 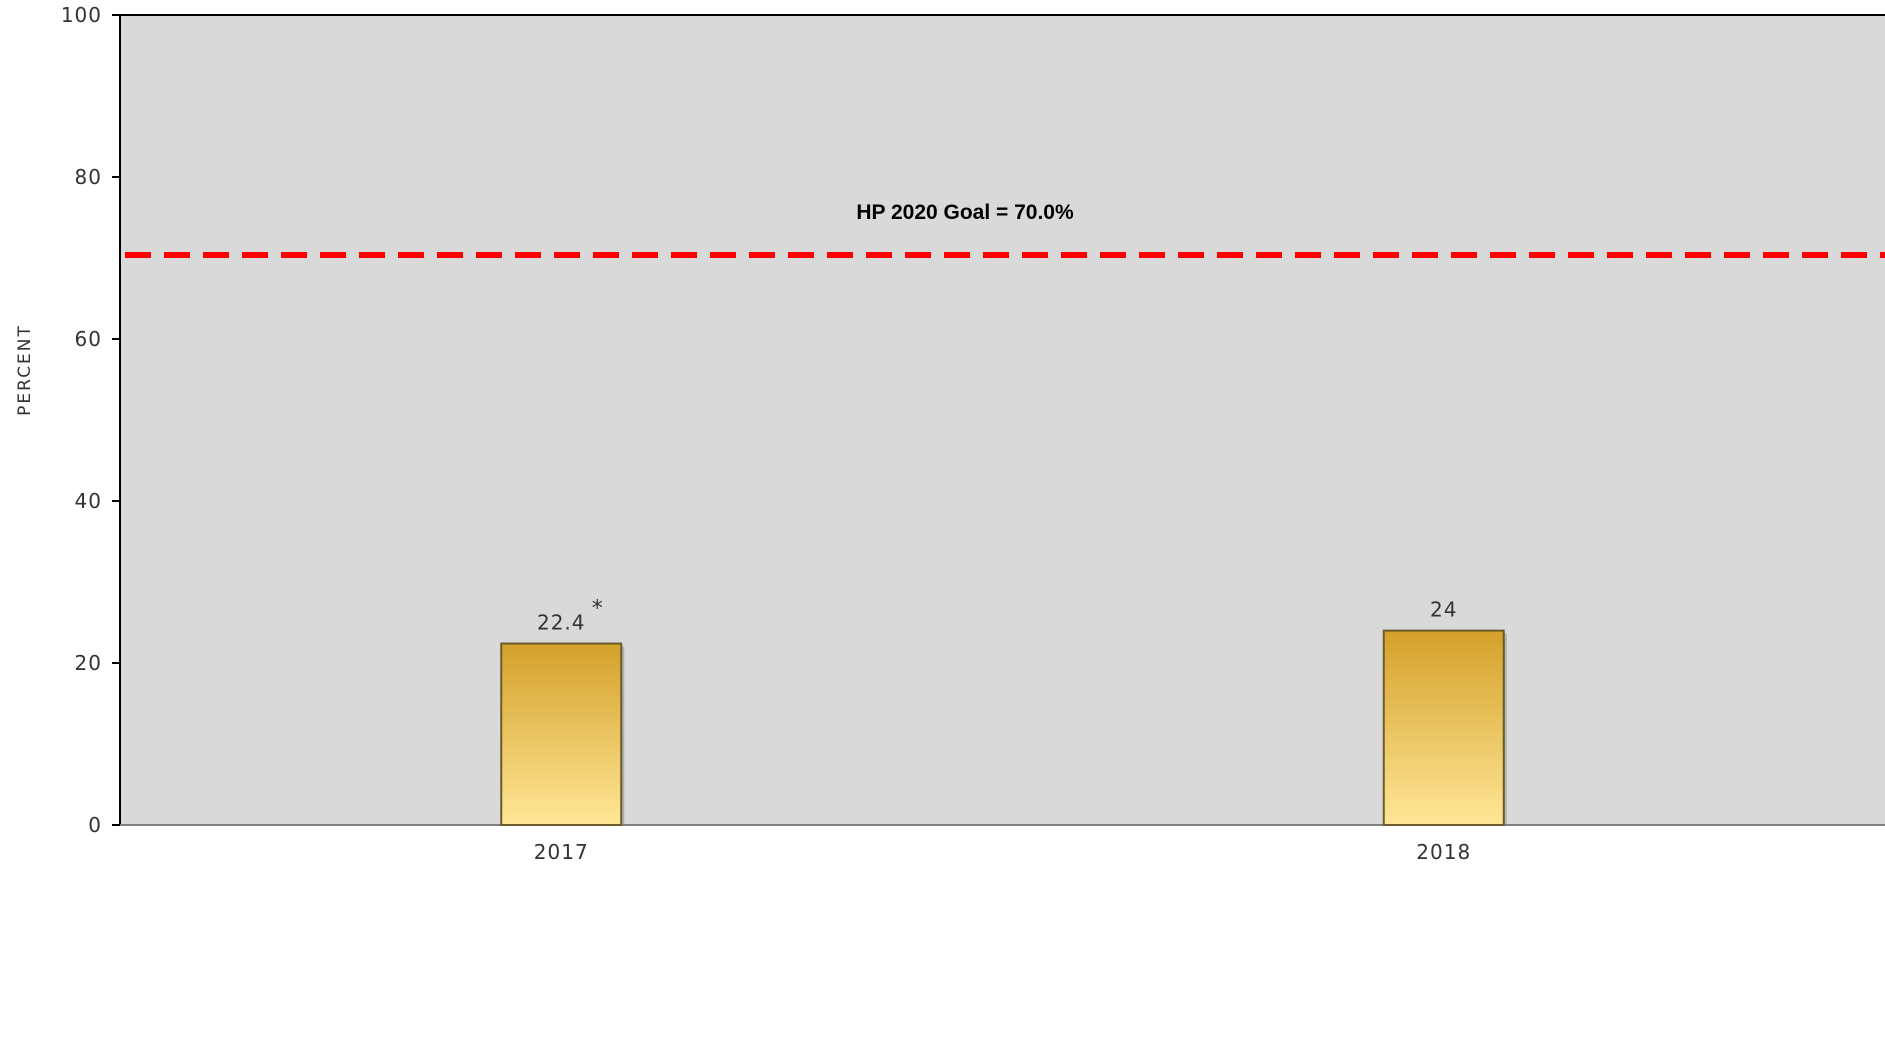 What do you see at coordinates (88, 663) in the screenshot?
I see `y-tick-label: 20` at bounding box center [88, 663].